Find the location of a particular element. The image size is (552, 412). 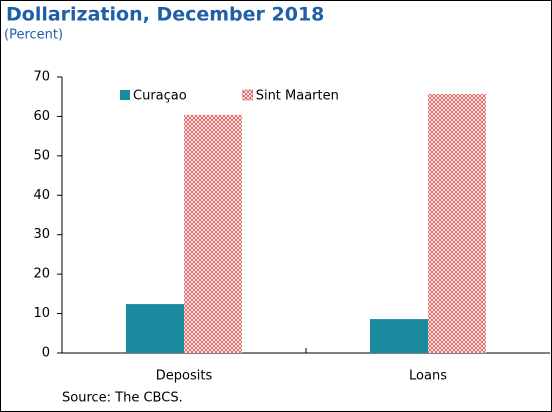

y-tick-label: 50 is located at coordinates (41, 155).